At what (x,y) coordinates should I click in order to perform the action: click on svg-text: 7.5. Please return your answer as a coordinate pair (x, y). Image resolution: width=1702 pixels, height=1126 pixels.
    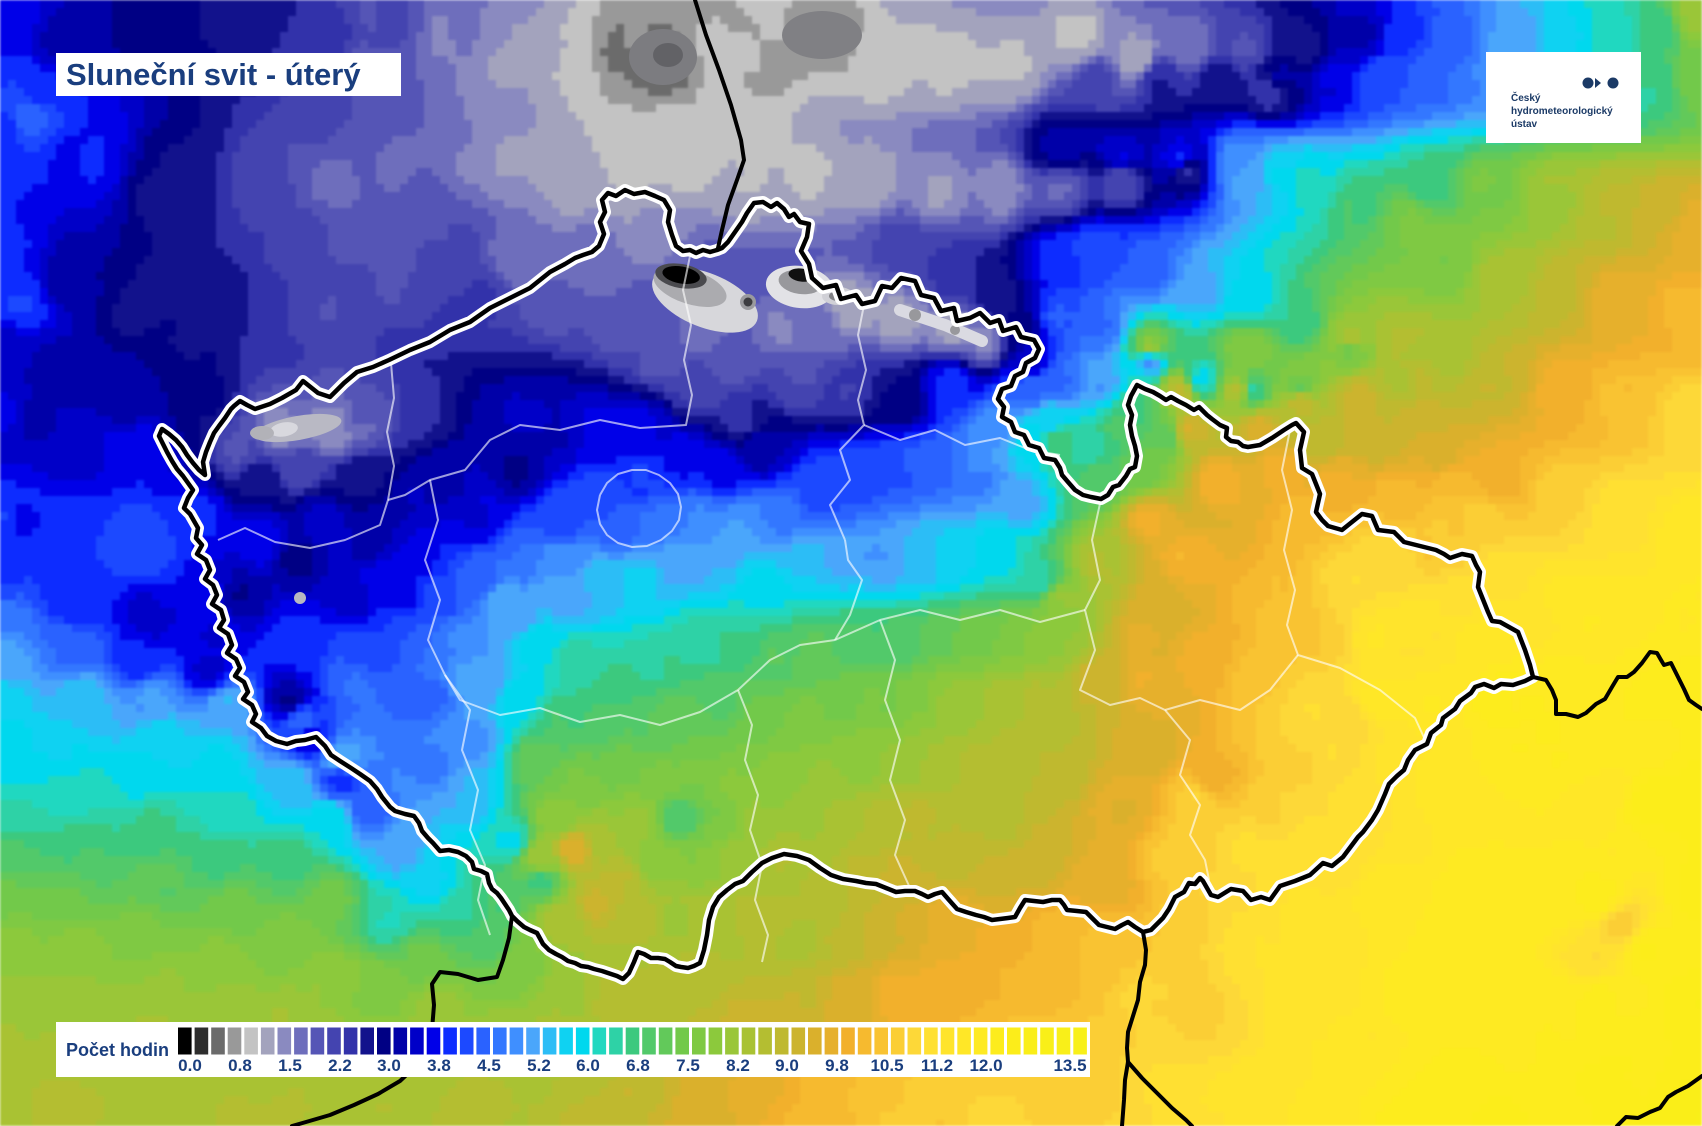
    Looking at the image, I should click on (688, 1065).